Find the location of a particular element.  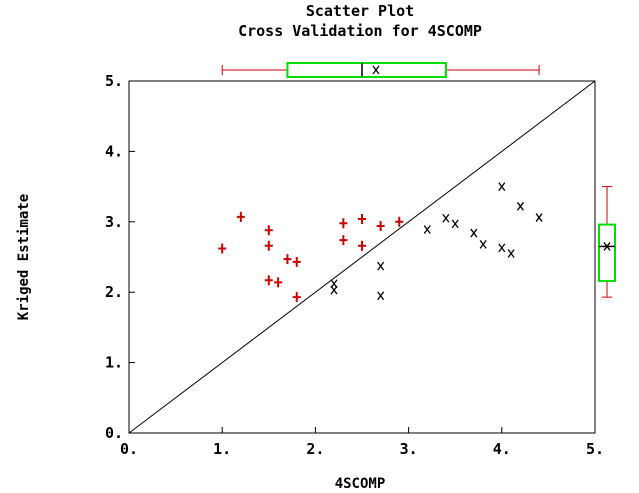

y-tick-label: 2. is located at coordinates (114, 292).